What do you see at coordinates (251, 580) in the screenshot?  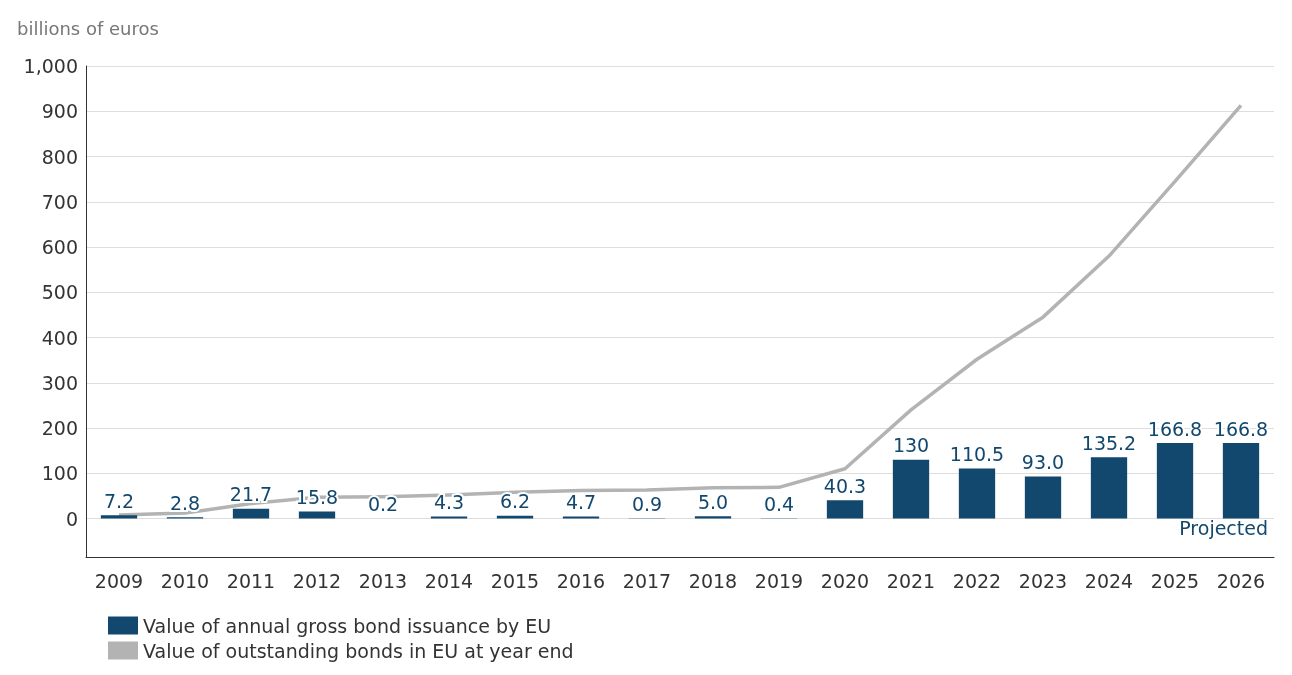 I see `x-tick-label: 2011` at bounding box center [251, 580].